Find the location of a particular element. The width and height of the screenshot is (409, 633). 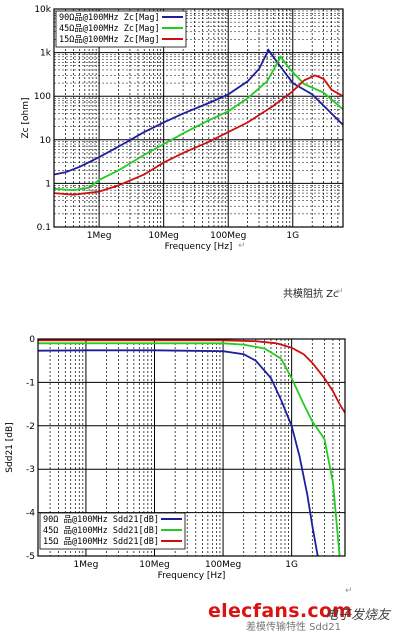

legend-label: 90Ω 品@100MHz Sdd21[dB] is located at coordinates (101, 520).